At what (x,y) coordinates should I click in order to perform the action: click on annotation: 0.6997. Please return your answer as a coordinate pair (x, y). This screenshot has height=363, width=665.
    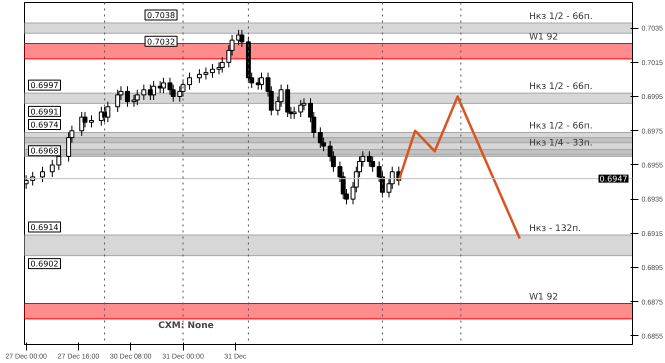
    Looking at the image, I should click on (44, 85).